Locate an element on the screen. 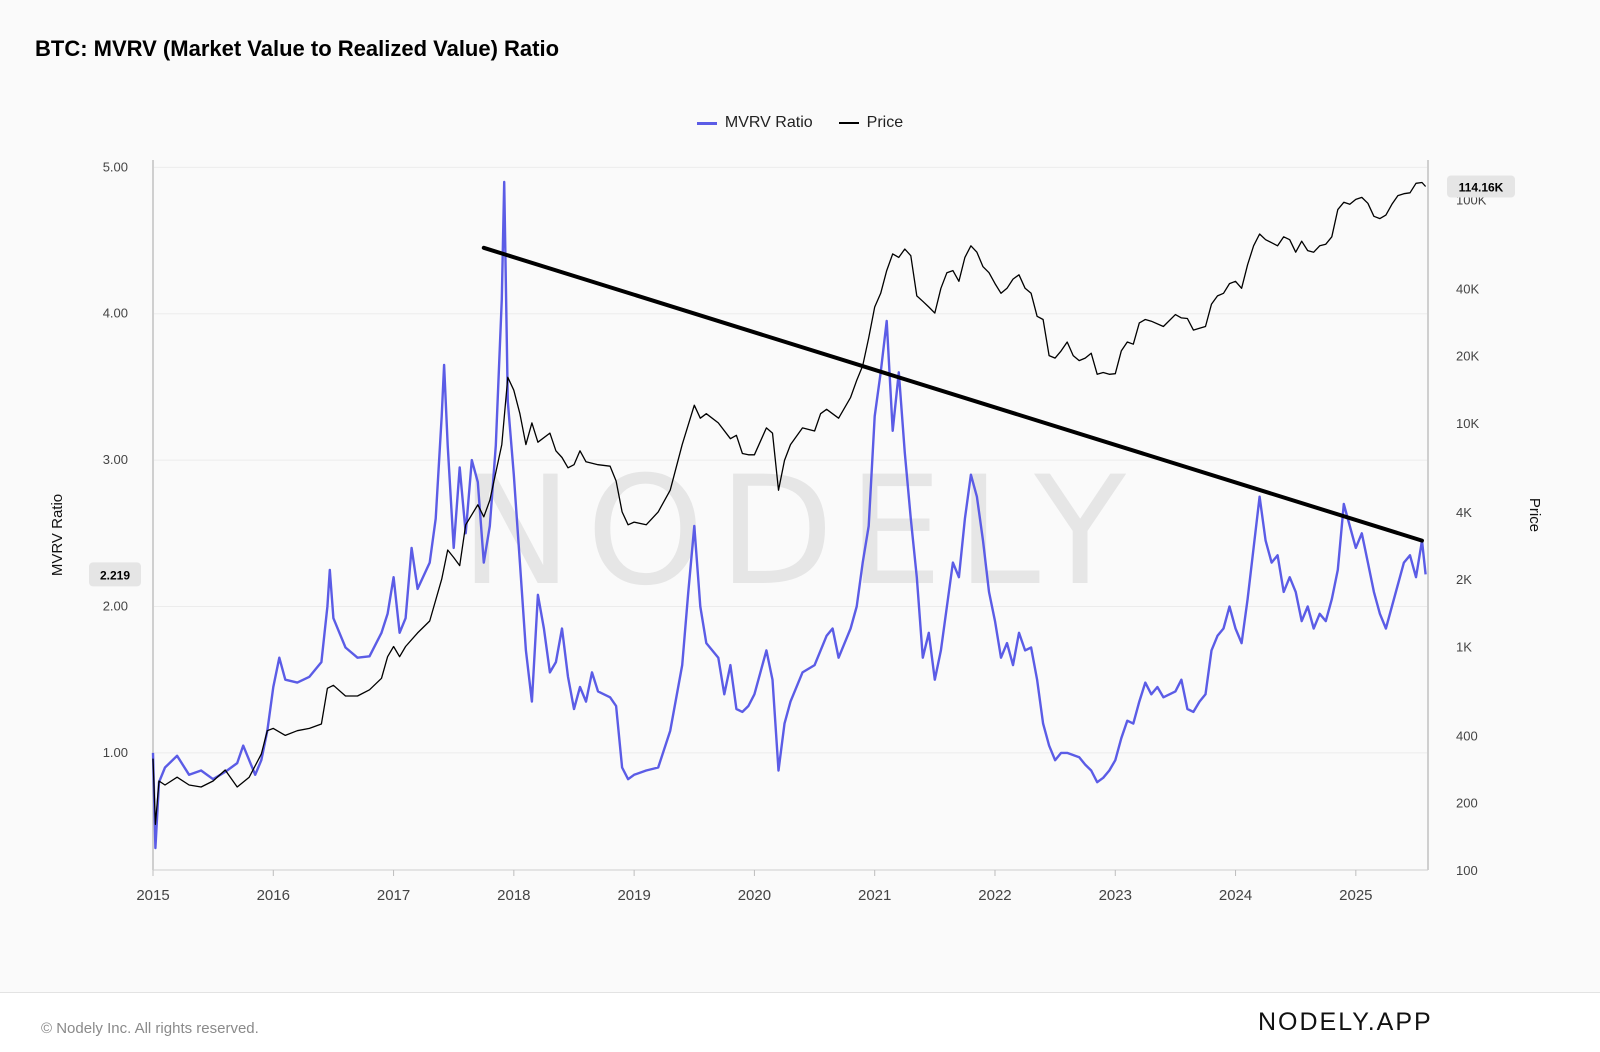 This screenshot has width=1600, height=1052. copyright-text: © Nodely Inc. All rights reserved. is located at coordinates (150, 1028).